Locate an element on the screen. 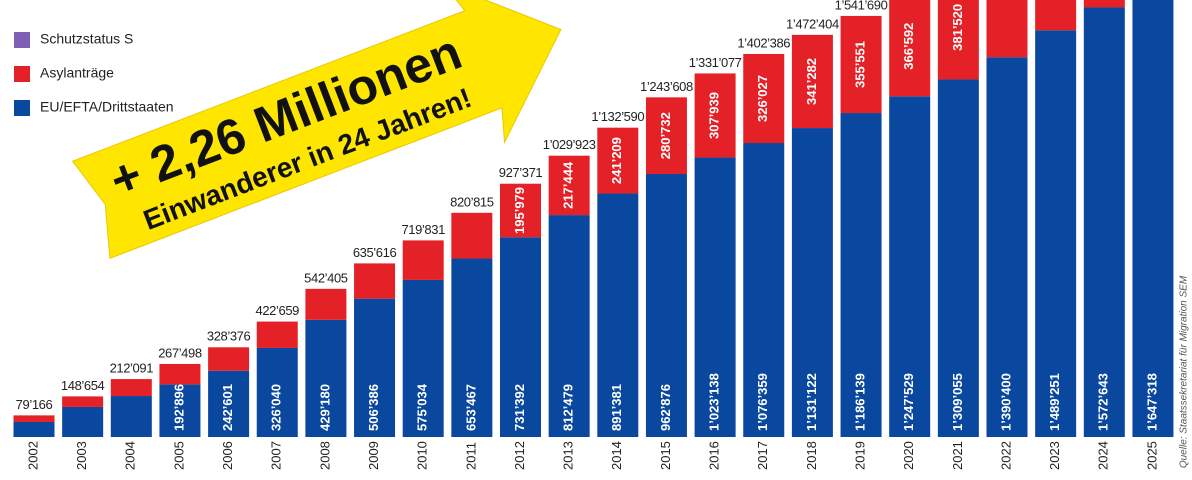 This screenshot has width=1192, height=480. total-label: 212’091 is located at coordinates (132, 368).